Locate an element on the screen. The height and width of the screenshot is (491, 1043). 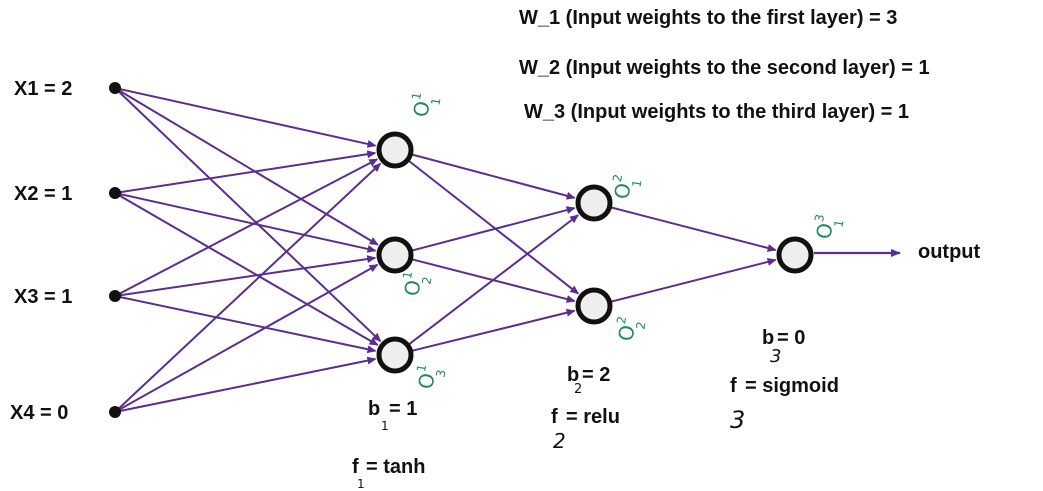
layer2-bias: b 2 = 2 is located at coordinates (588, 380).